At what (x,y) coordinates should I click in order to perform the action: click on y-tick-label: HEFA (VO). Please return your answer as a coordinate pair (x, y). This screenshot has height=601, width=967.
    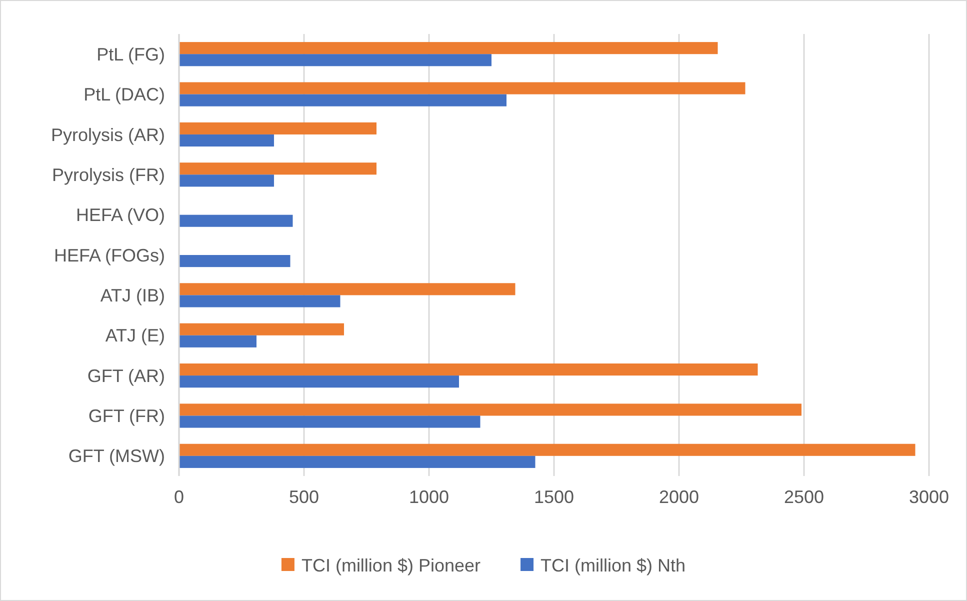
    Looking at the image, I should click on (120, 215).